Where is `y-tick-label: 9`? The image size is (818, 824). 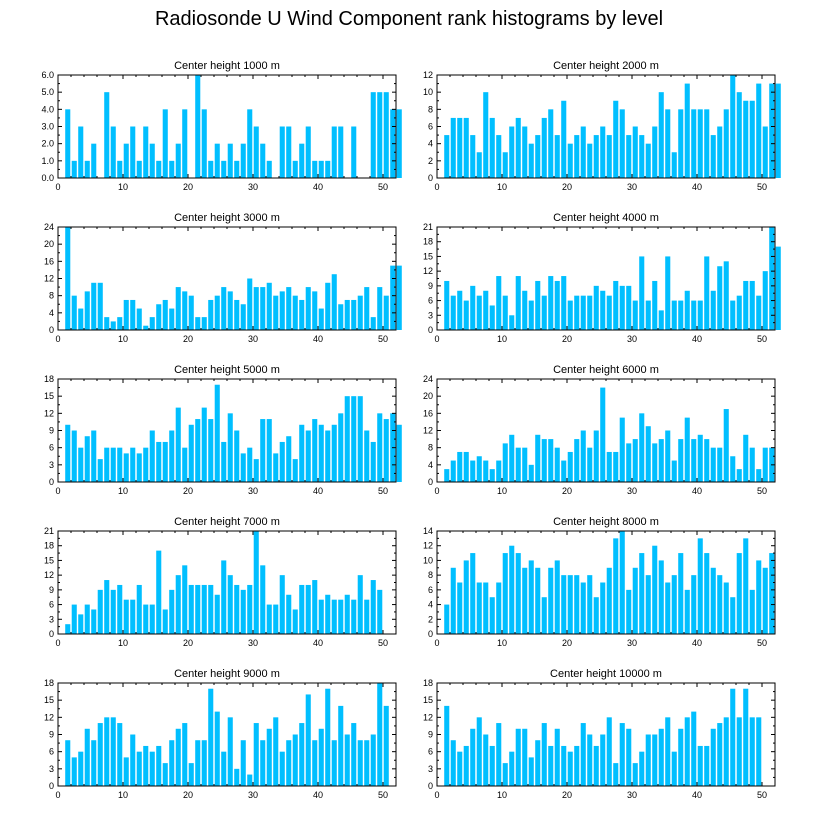 y-tick-label: 9 is located at coordinates (51, 590).